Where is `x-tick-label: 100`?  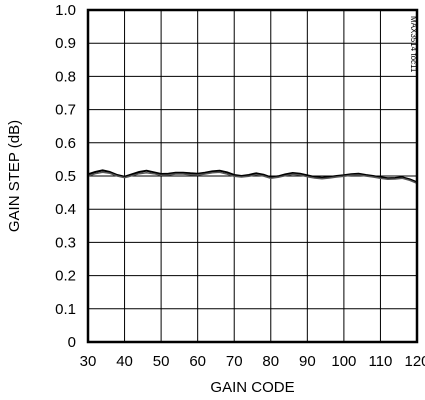 x-tick-label: 100 is located at coordinates (343, 361).